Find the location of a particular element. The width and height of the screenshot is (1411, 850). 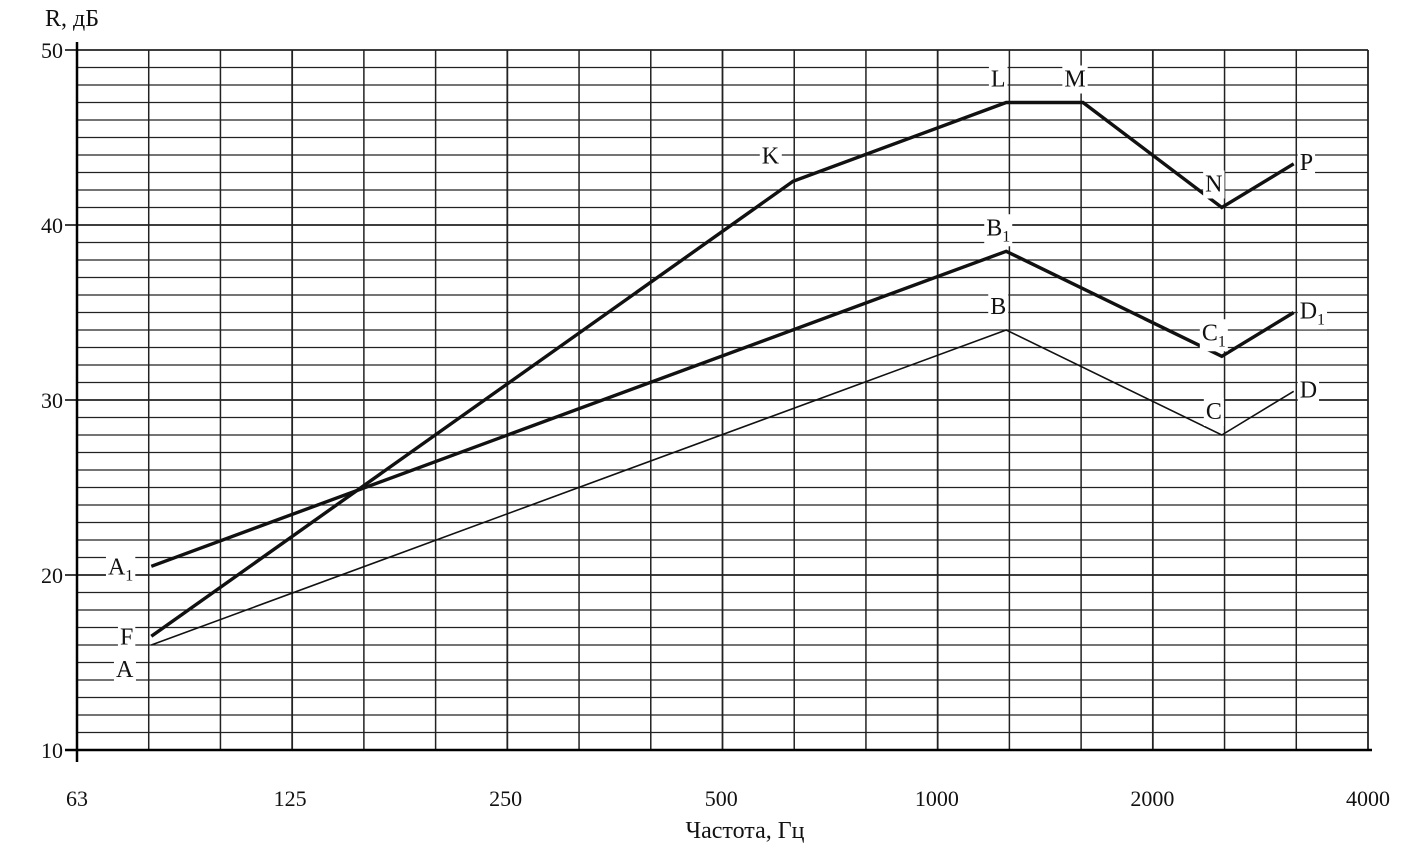

y-tick-label: 30 is located at coordinates (52, 400).